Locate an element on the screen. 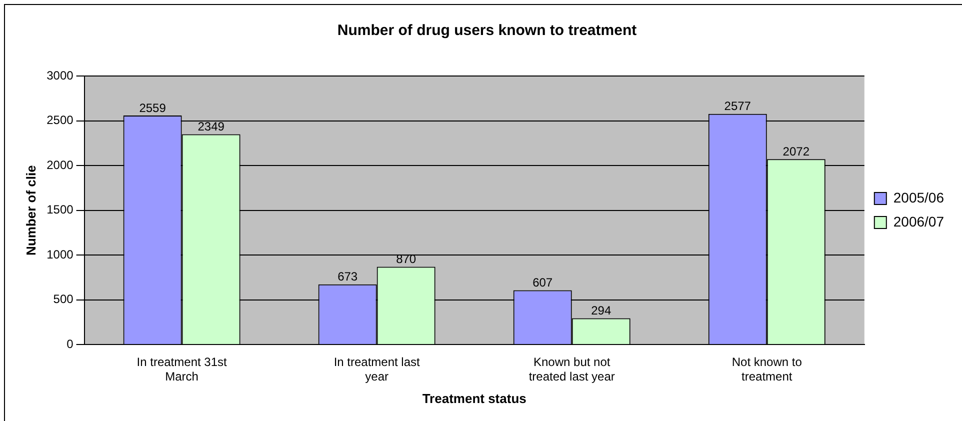 Image resolution: width=962 pixels, height=421 pixels. y-tick-label: 500 is located at coordinates (63, 299).